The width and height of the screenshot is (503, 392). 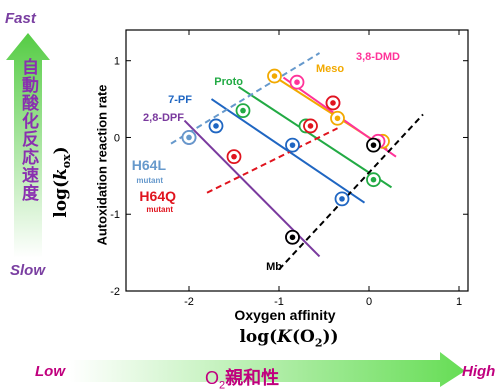 What do you see at coordinates (378, 57) in the screenshot?
I see `series-label: 3,8-DMD` at bounding box center [378, 57].